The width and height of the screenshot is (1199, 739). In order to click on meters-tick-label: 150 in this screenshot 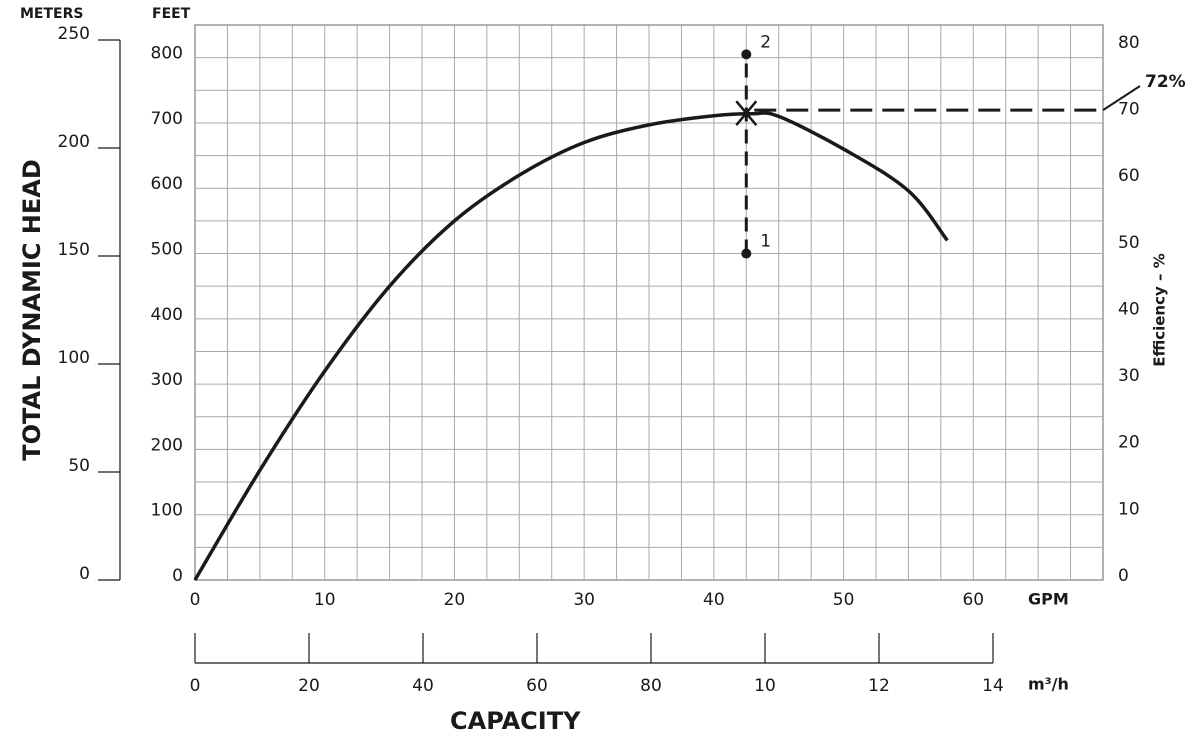, I will do `click(74, 250)`.